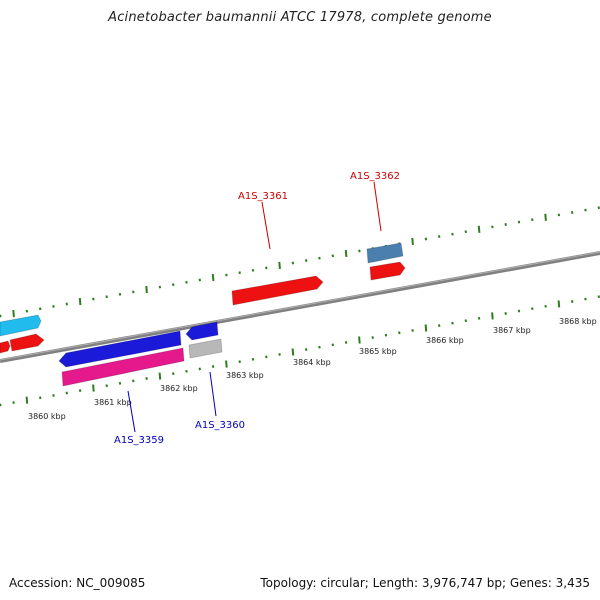  What do you see at coordinates (120, 349) in the screenshot?
I see `feature-blue-long` at bounding box center [120, 349].